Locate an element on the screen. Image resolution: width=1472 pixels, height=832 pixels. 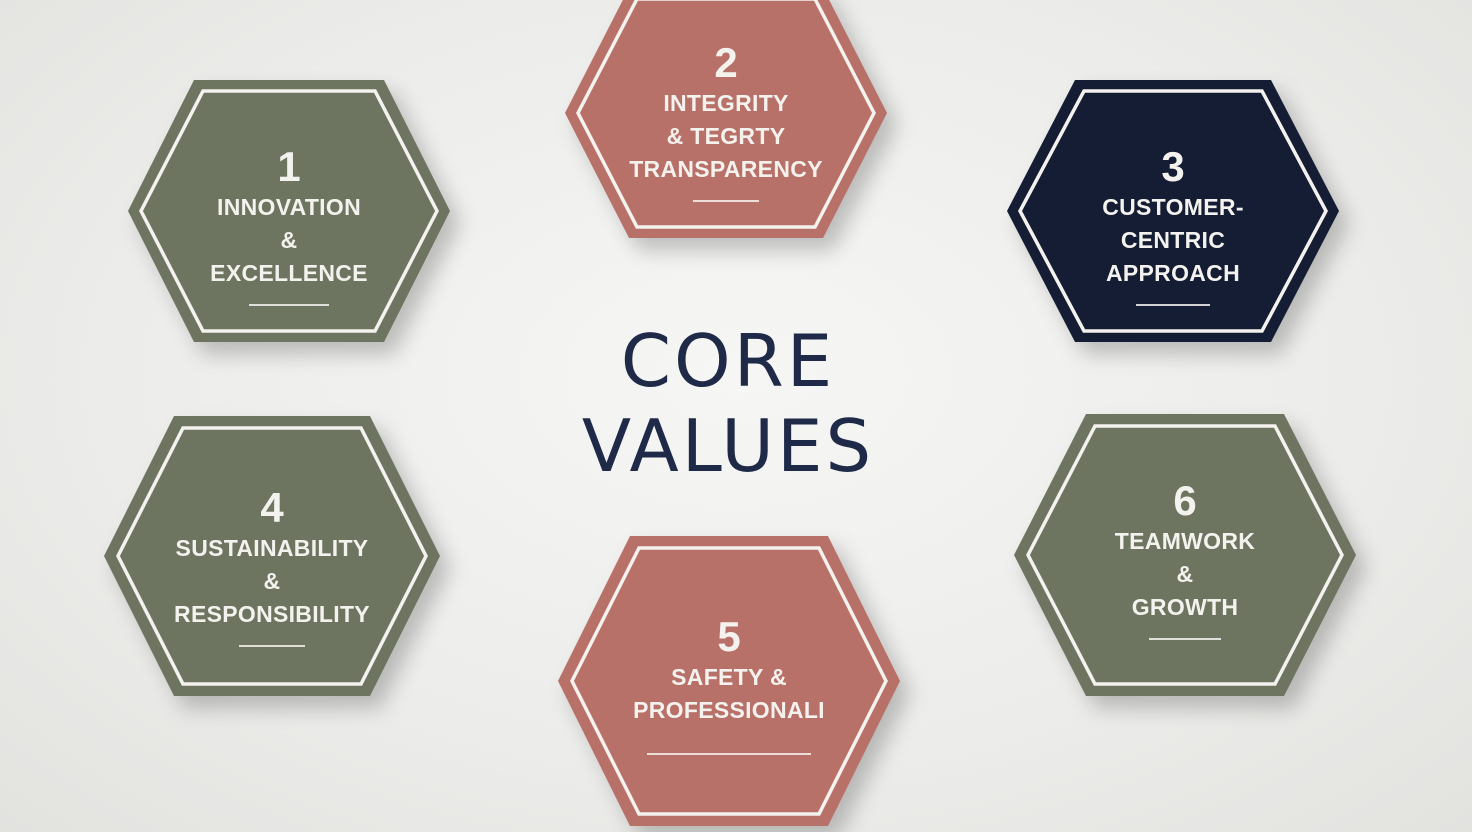
value-hexagon-3: 3 CUSTOMER- CENTRIC APPROACH is located at coordinates (1173, 211).